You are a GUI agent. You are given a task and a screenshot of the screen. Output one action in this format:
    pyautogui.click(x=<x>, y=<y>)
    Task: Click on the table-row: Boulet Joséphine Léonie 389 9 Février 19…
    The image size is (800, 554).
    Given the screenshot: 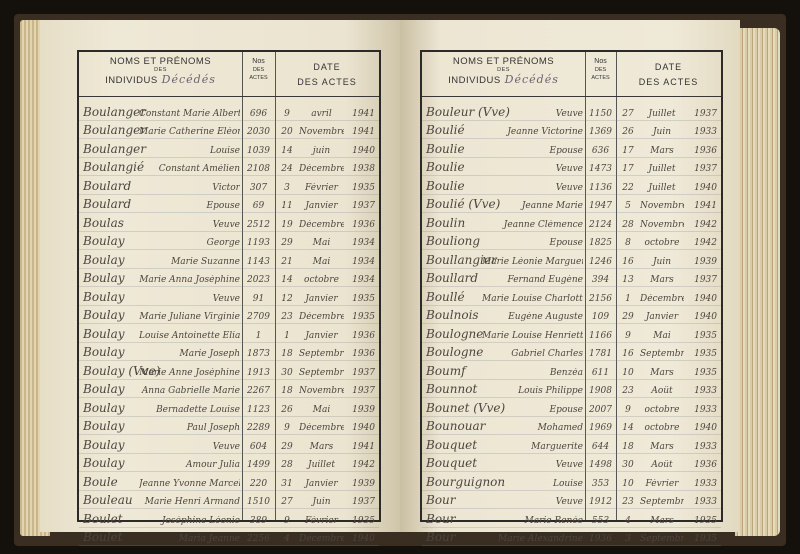 What is the action you would take?
    pyautogui.click(x=229, y=518)
    